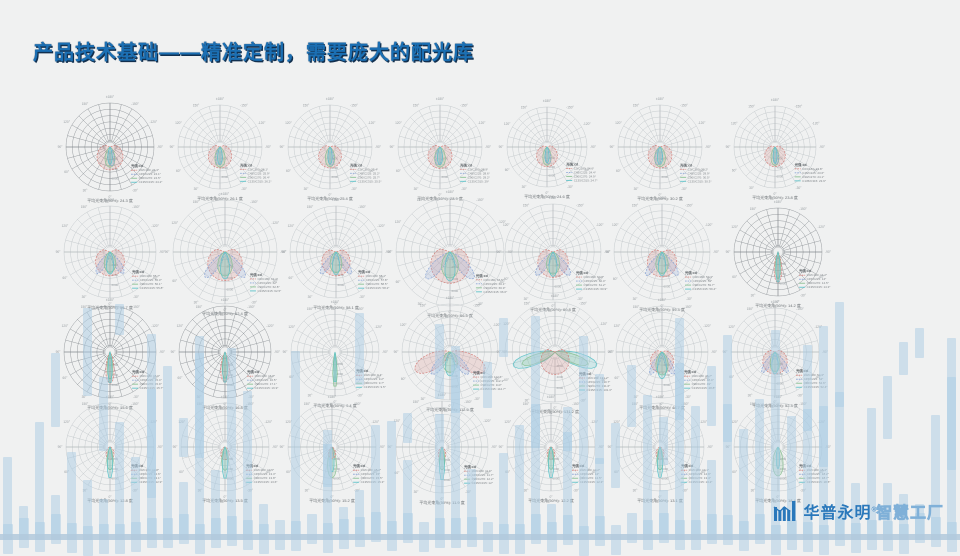  What do you see at coordinates (703, 380) in the screenshot?
I see `chart-legend-entry: C45/C225: 48.4°` at bounding box center [703, 380].